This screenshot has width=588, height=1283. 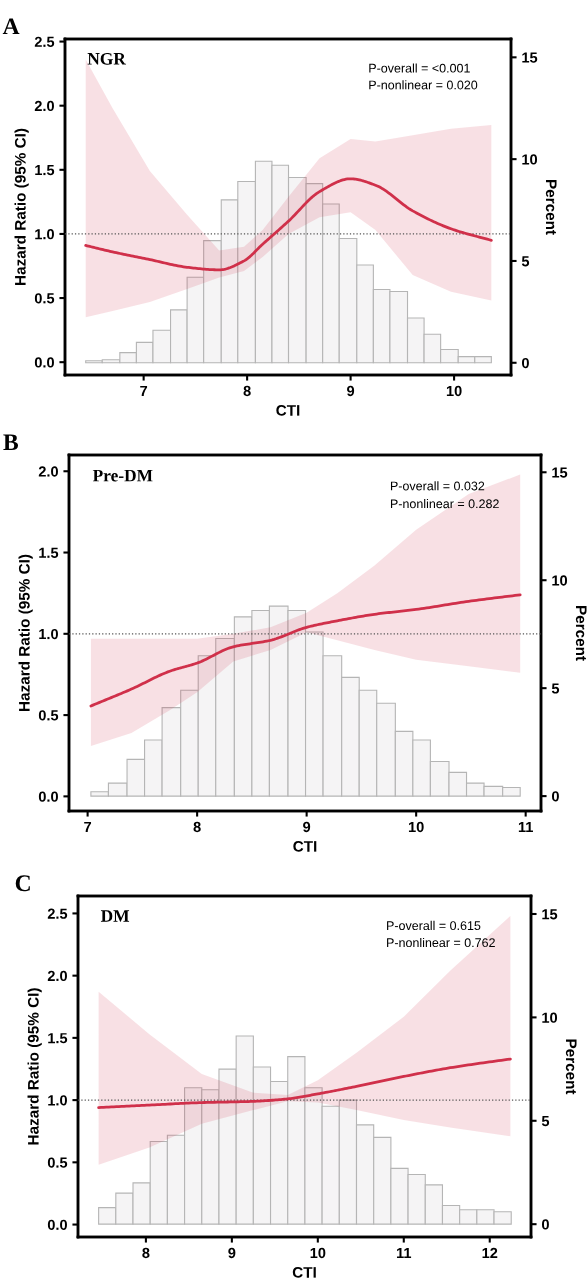 I want to click on chart-title: B, so click(x=11, y=442).